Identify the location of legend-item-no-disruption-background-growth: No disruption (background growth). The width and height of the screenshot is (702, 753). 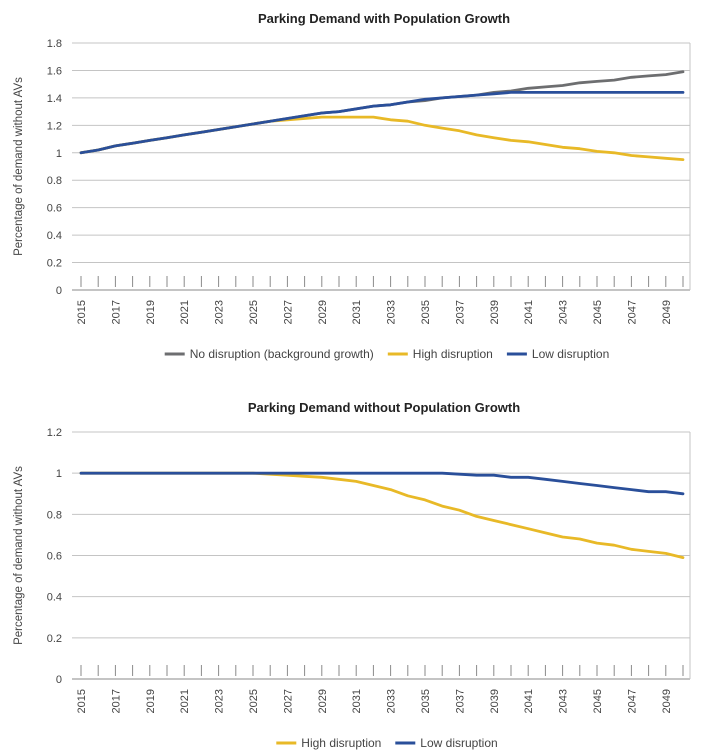
(269, 354).